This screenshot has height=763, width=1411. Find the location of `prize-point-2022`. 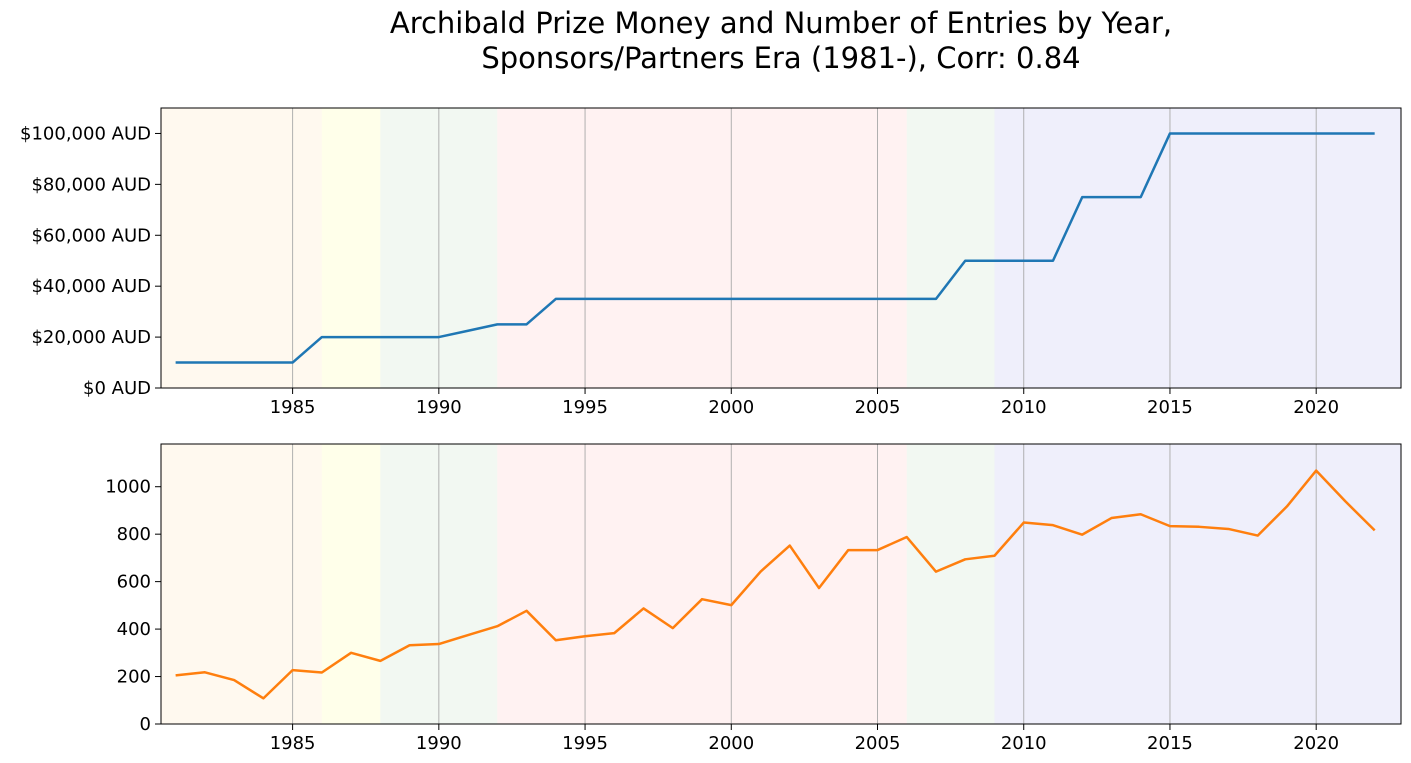

prize-point-2022 is located at coordinates (1375, 133).